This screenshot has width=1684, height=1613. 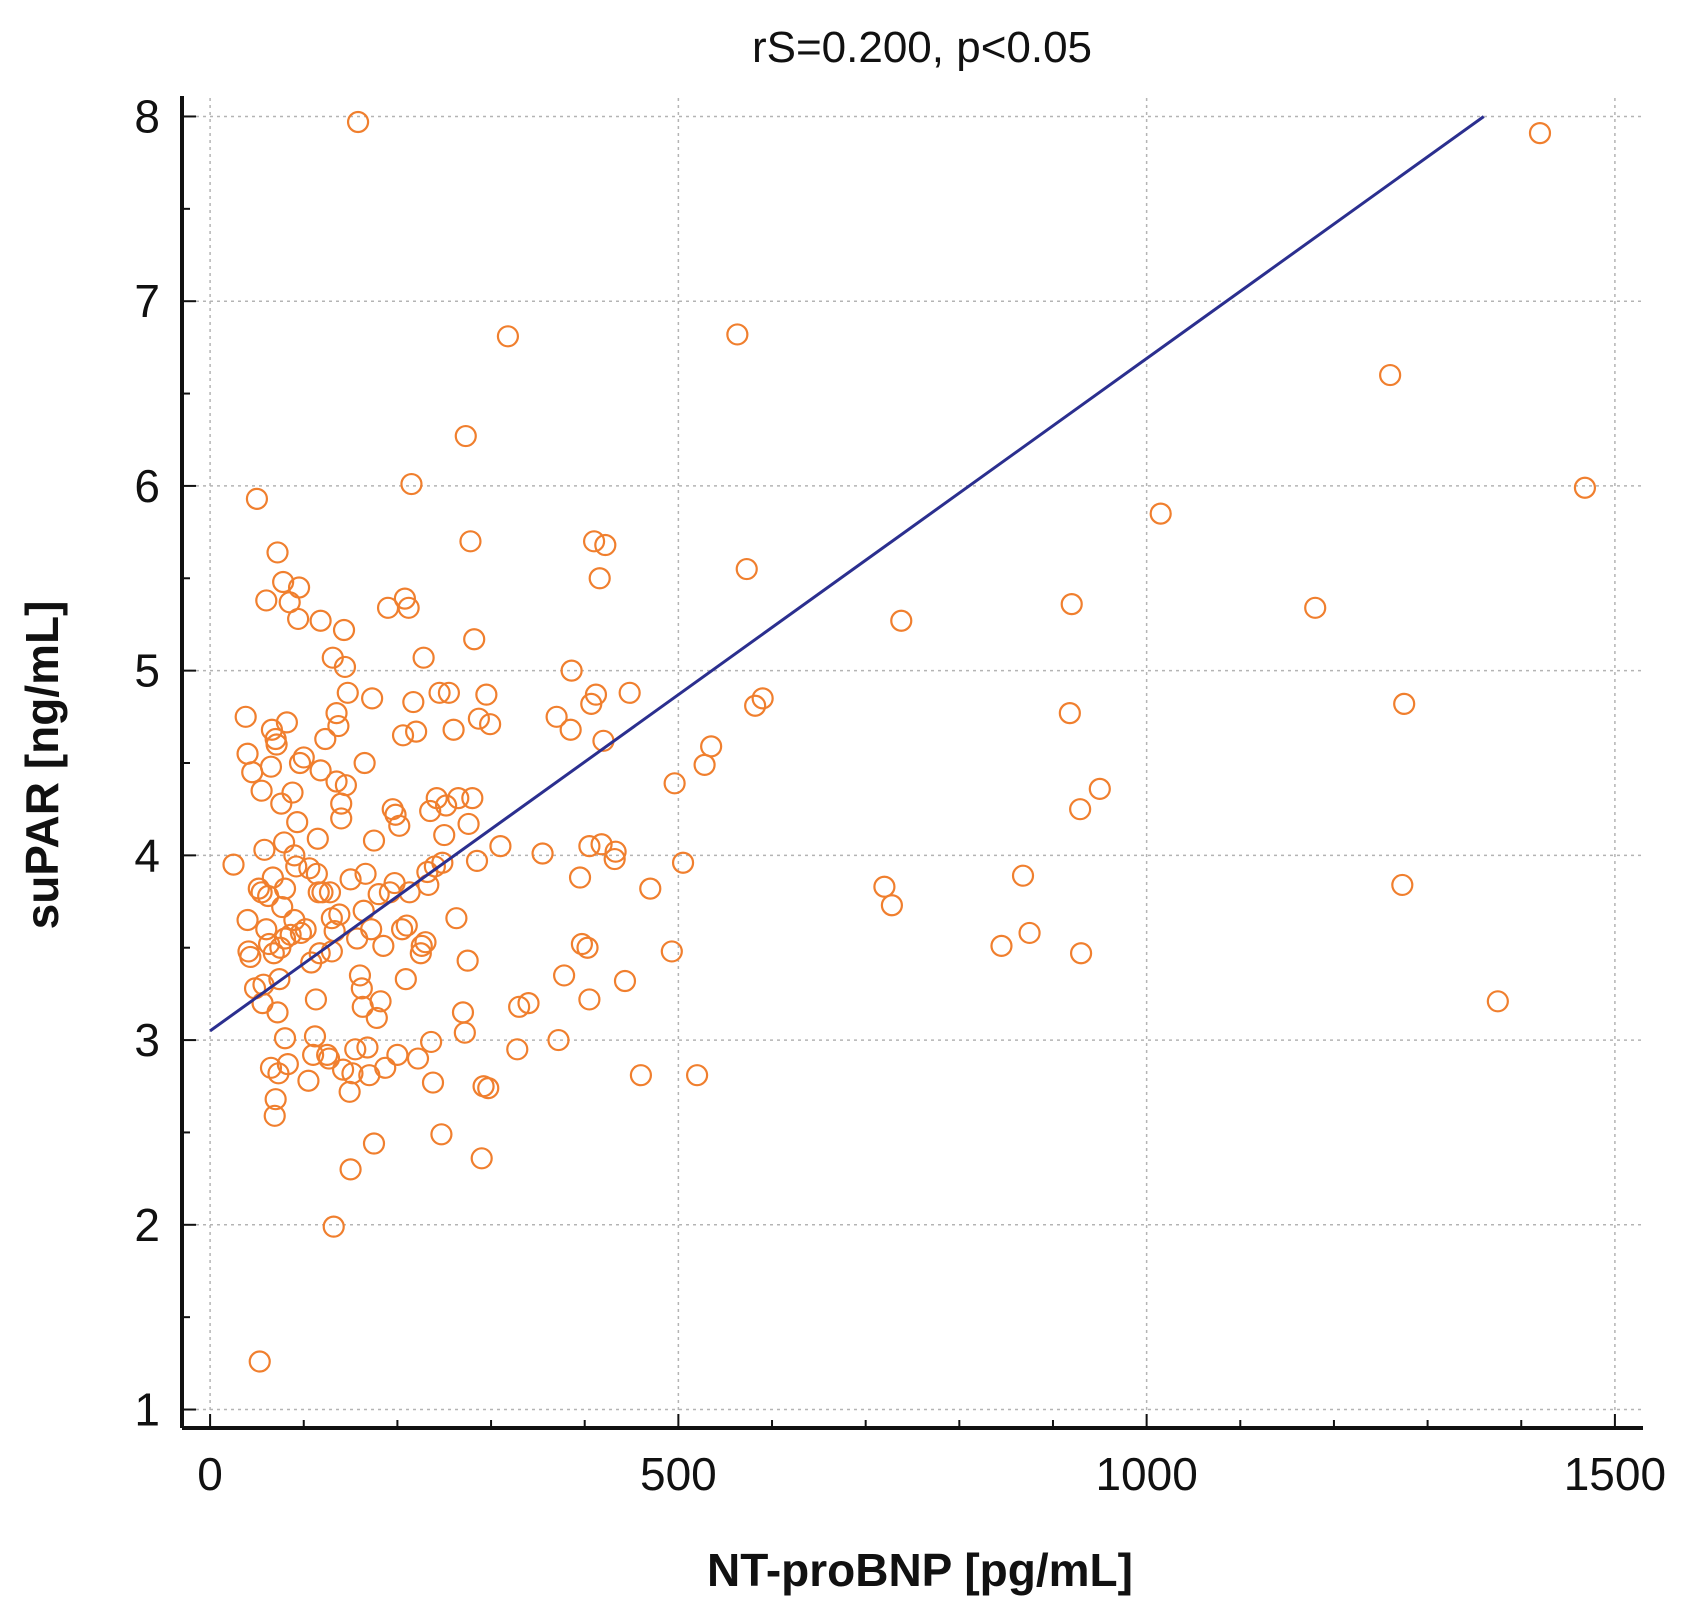 I want to click on y-tick-label: 5, so click(x=147, y=671).